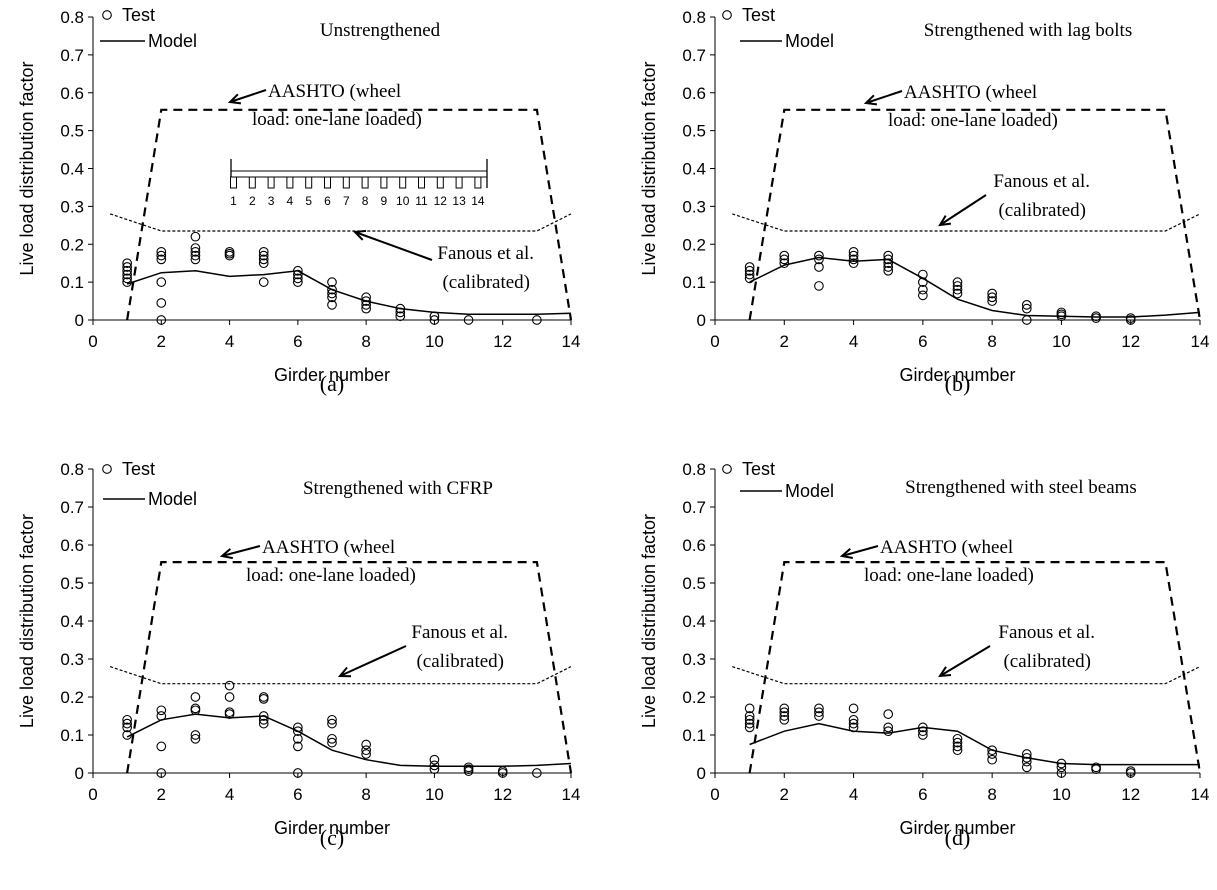 The image size is (1217, 890). Describe the element at coordinates (421, 201) in the screenshot. I see `girder-label: 11` at that location.